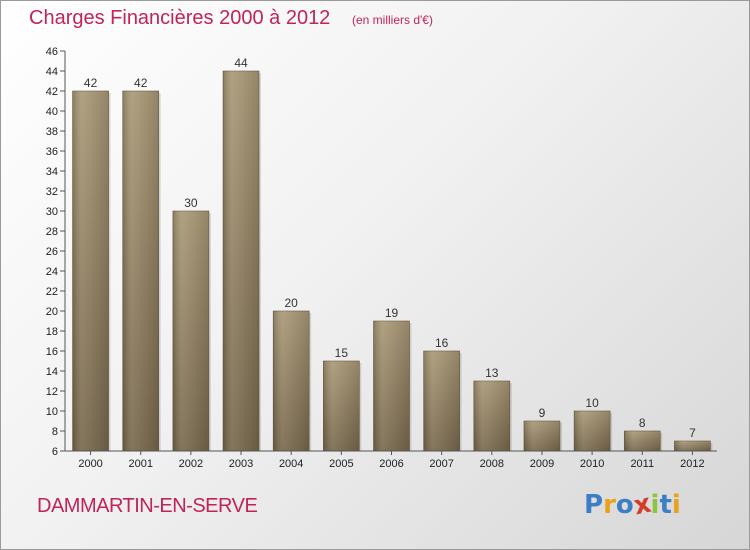 Image resolution: width=750 pixels, height=550 pixels. Describe the element at coordinates (241, 464) in the screenshot. I see `x-tick-label: 2003` at that location.